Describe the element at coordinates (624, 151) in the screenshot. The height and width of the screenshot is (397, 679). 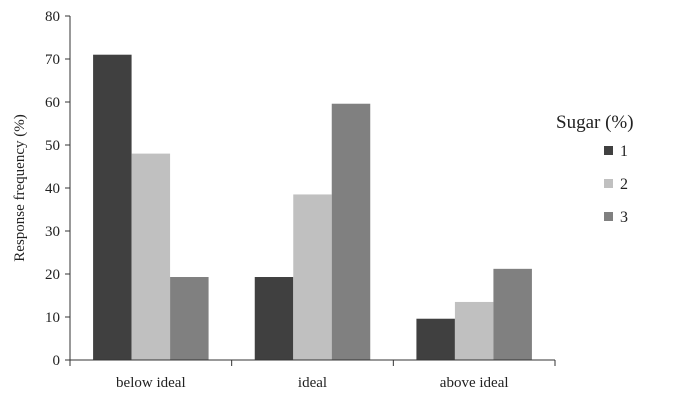
I see `legend-label-1: 1` at that location.